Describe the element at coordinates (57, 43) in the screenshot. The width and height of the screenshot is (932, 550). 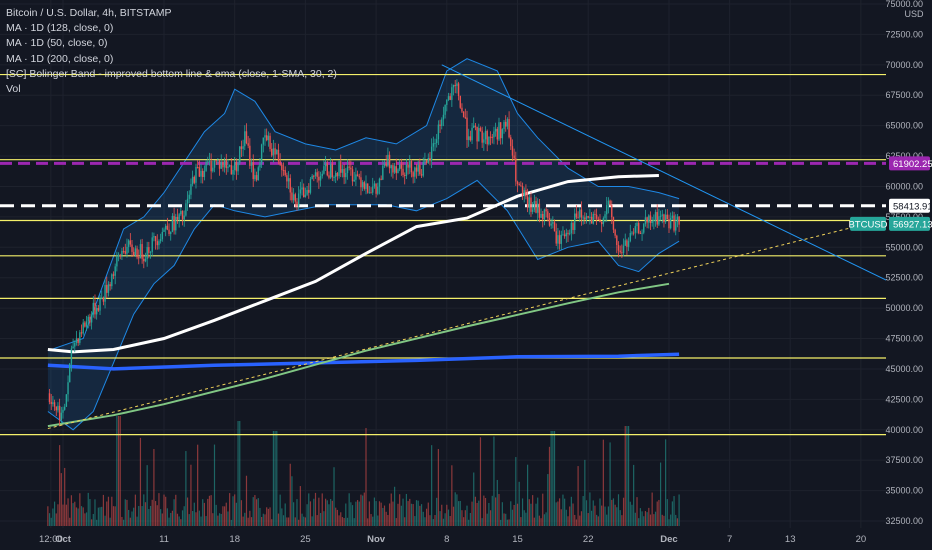
I see `legend-ma50: MA · 1D (50, close, 0)` at that location.